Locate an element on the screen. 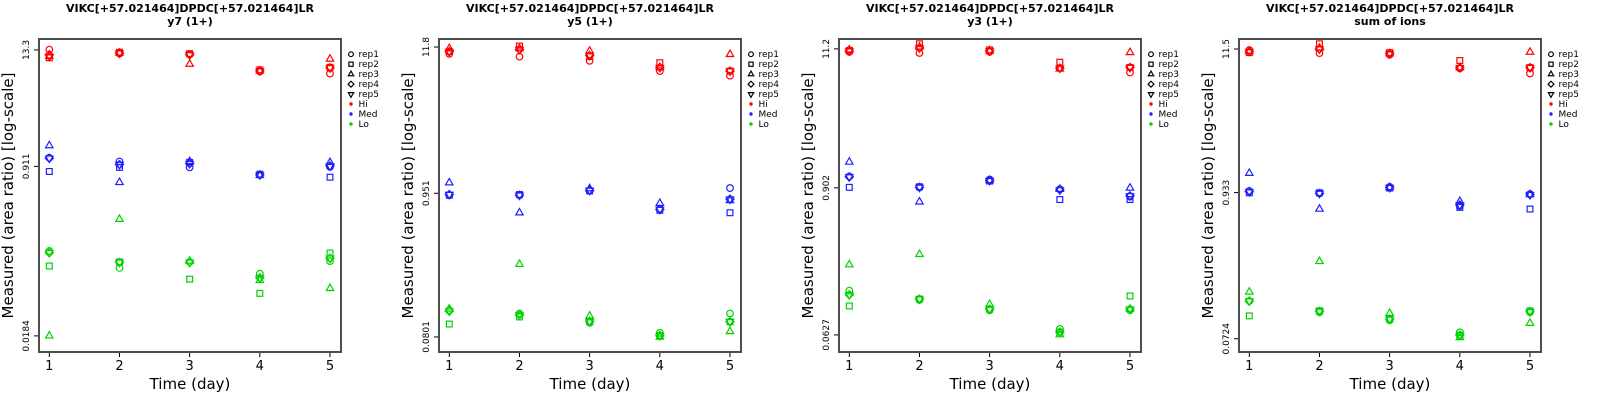 This screenshot has width=1600, height=400. data-point-med-rep2 is located at coordinates (730, 213).